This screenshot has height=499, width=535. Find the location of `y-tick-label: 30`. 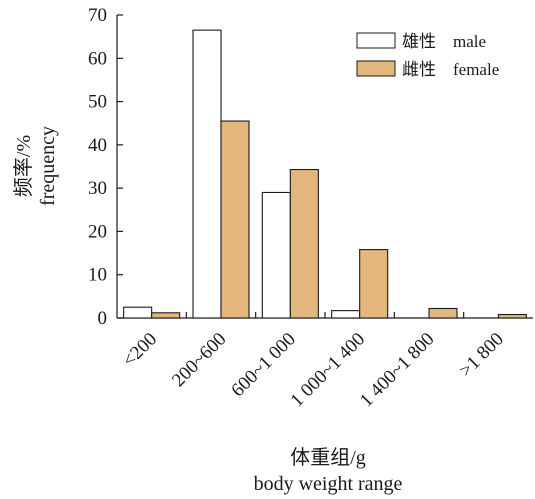

y-tick-label: 30 is located at coordinates (97, 188).